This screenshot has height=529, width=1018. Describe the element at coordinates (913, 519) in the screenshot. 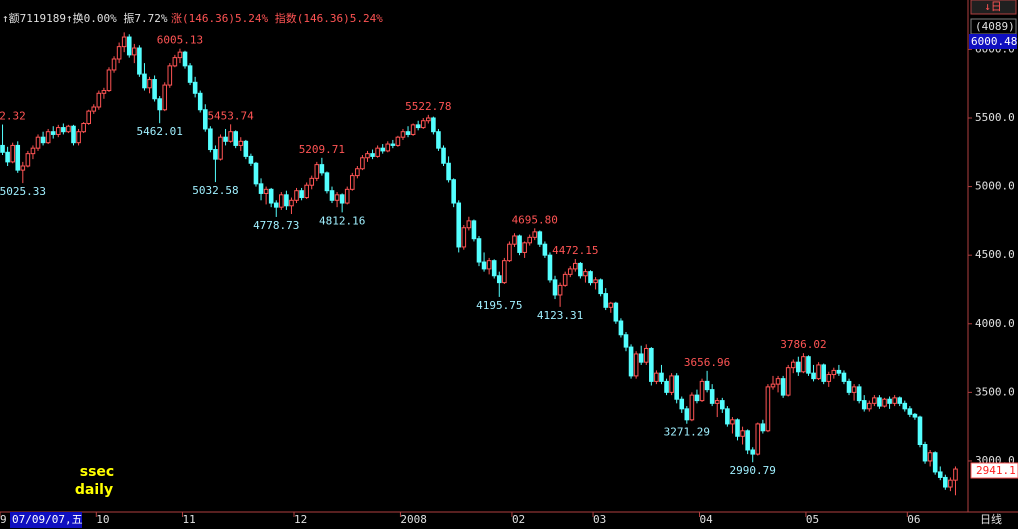

I see `x-tick-label: 06` at that location.